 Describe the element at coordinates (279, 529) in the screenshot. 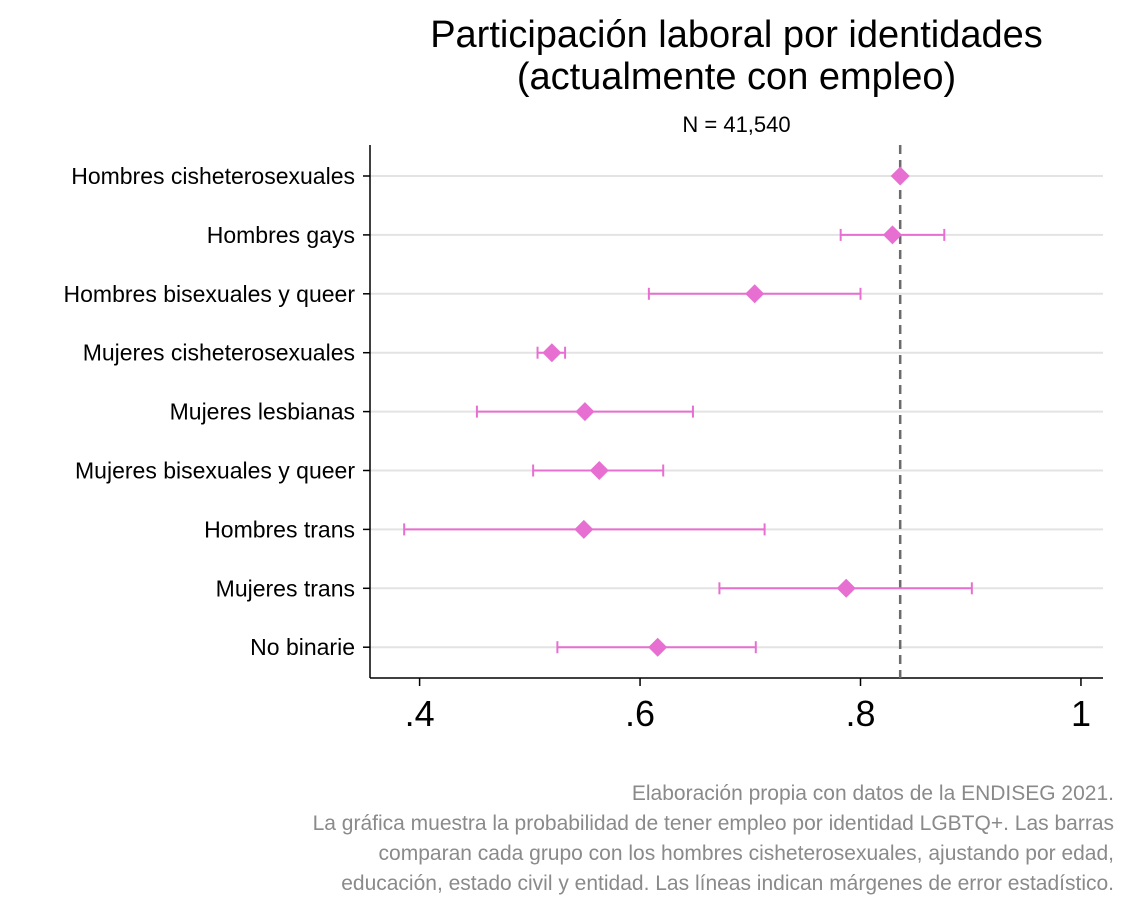

I see `y-tick-label: Hombres trans` at that location.